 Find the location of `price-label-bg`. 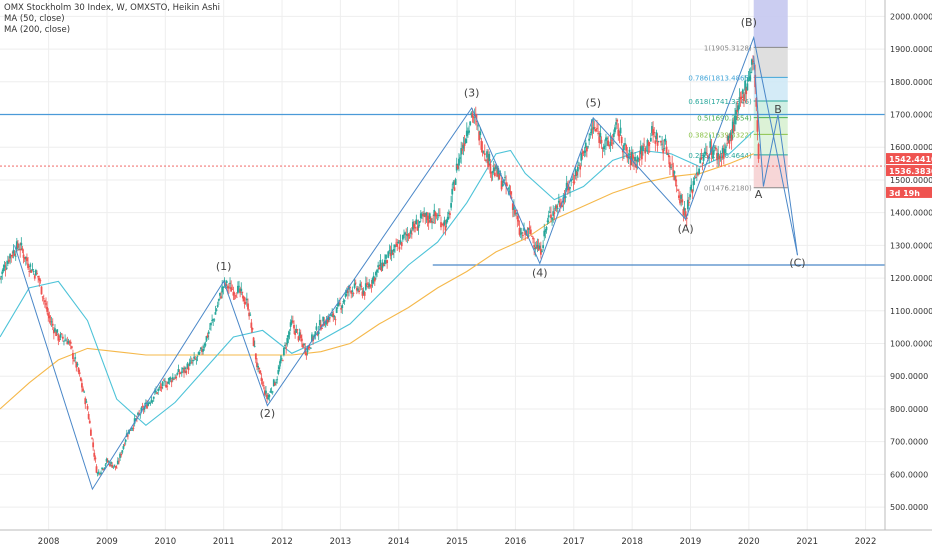

price-label-bg is located at coordinates (909, 171).